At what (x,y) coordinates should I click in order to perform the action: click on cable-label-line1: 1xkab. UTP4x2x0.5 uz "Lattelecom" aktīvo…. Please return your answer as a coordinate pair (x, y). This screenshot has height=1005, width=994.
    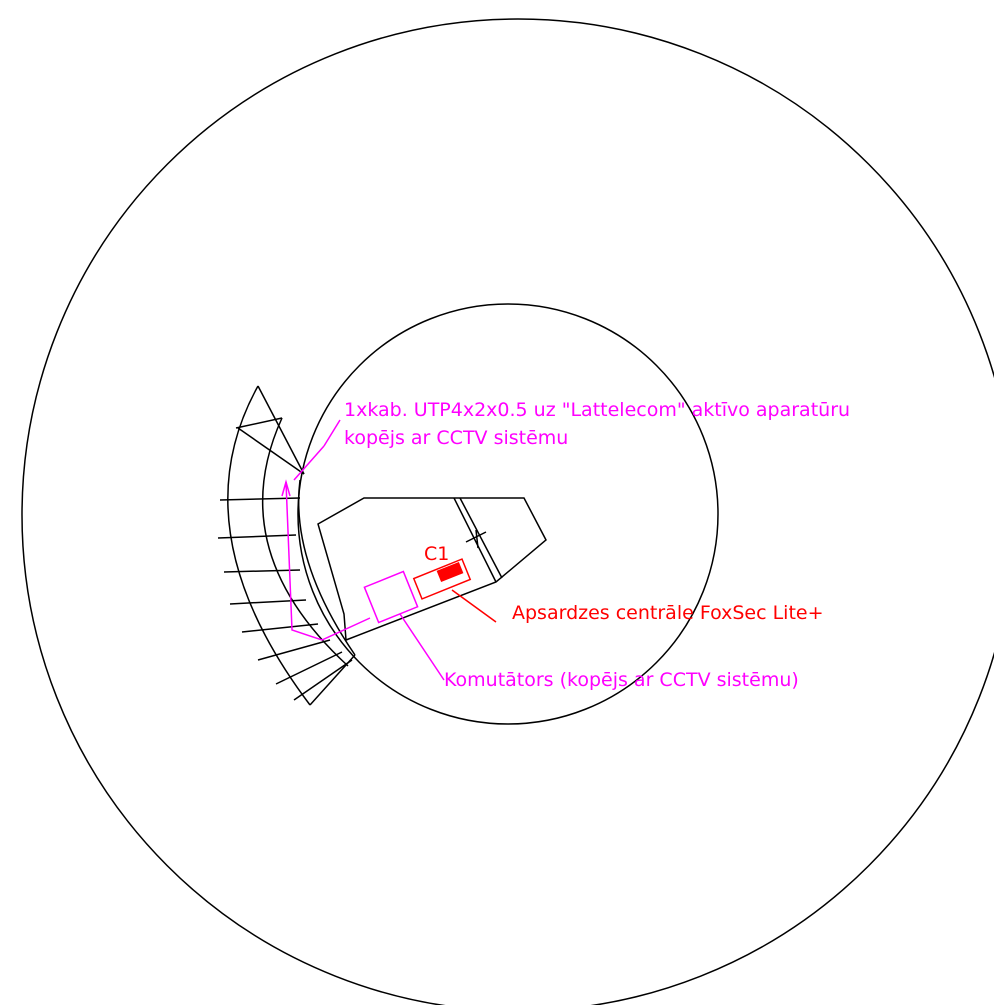
    Looking at the image, I should click on (597, 410).